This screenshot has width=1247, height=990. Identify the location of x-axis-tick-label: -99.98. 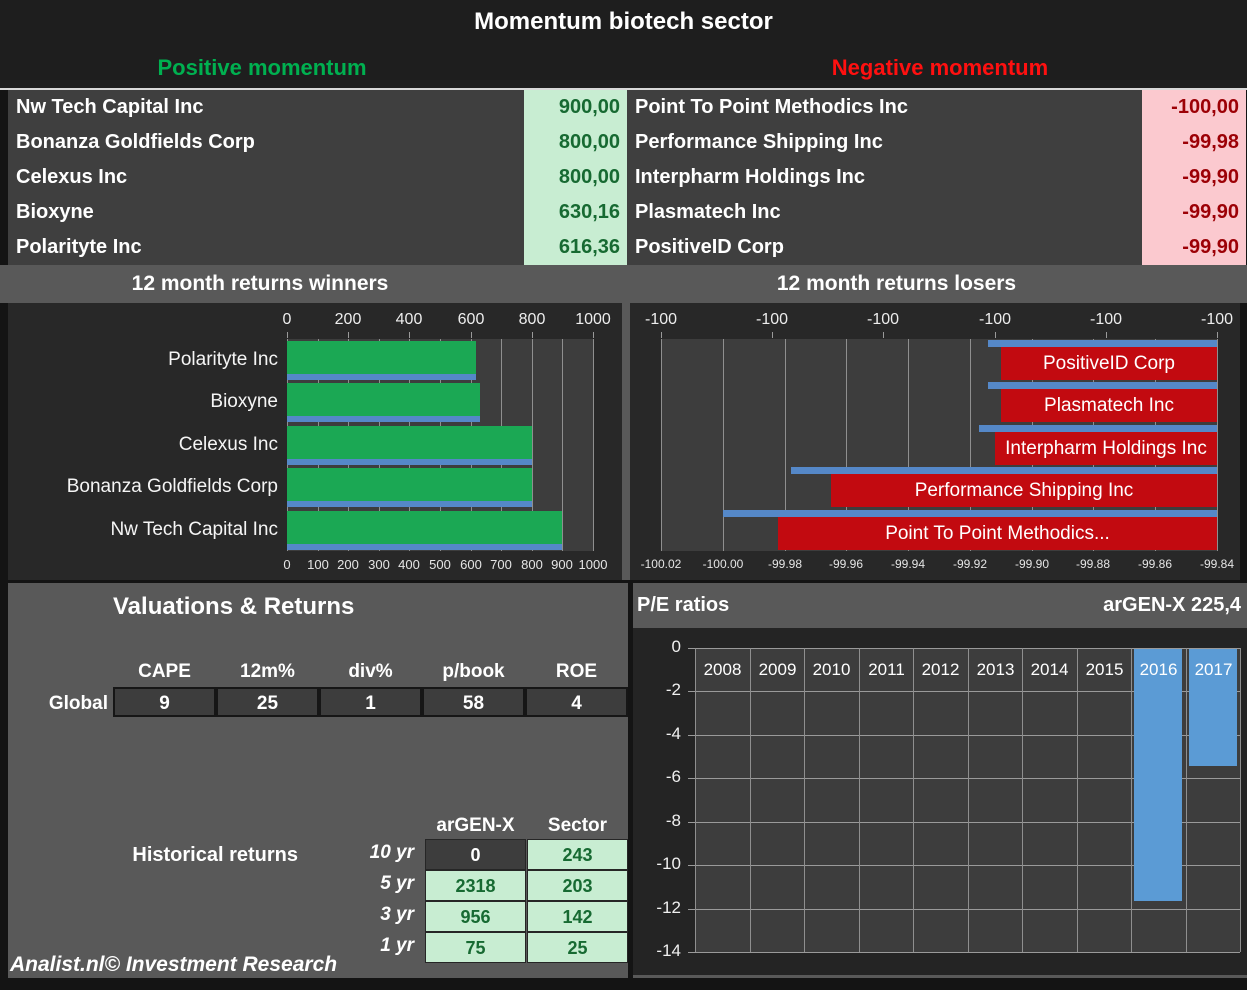
(785, 564).